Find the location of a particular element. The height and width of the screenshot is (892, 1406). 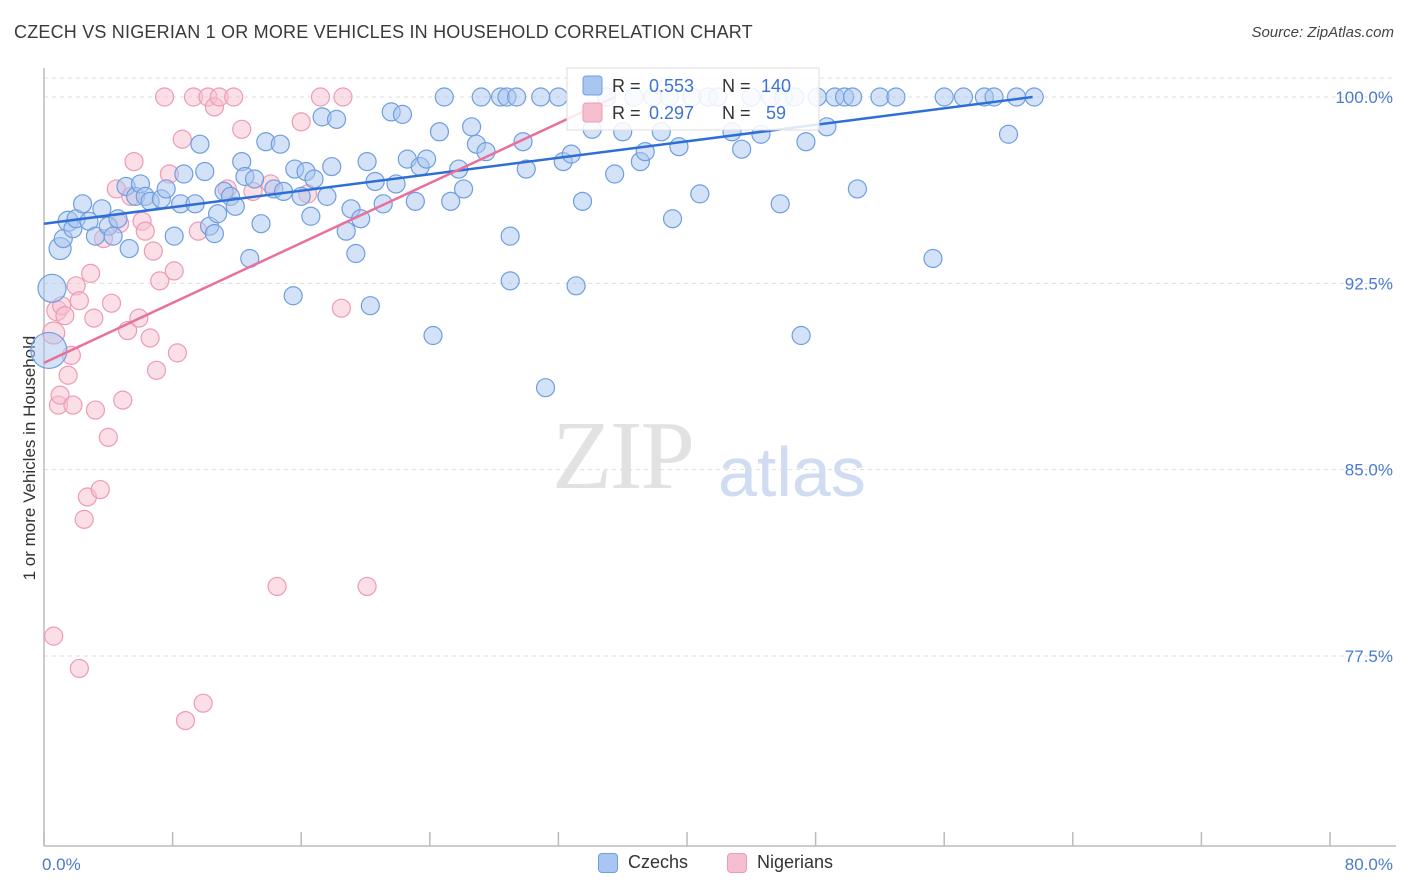

legend-czech-swatch is located at coordinates (592, 85).